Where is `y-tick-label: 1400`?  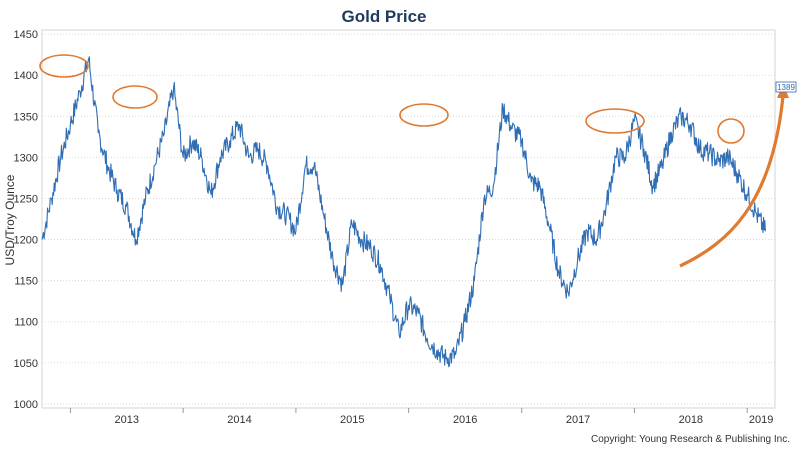
y-tick-label: 1400 is located at coordinates (26, 76).